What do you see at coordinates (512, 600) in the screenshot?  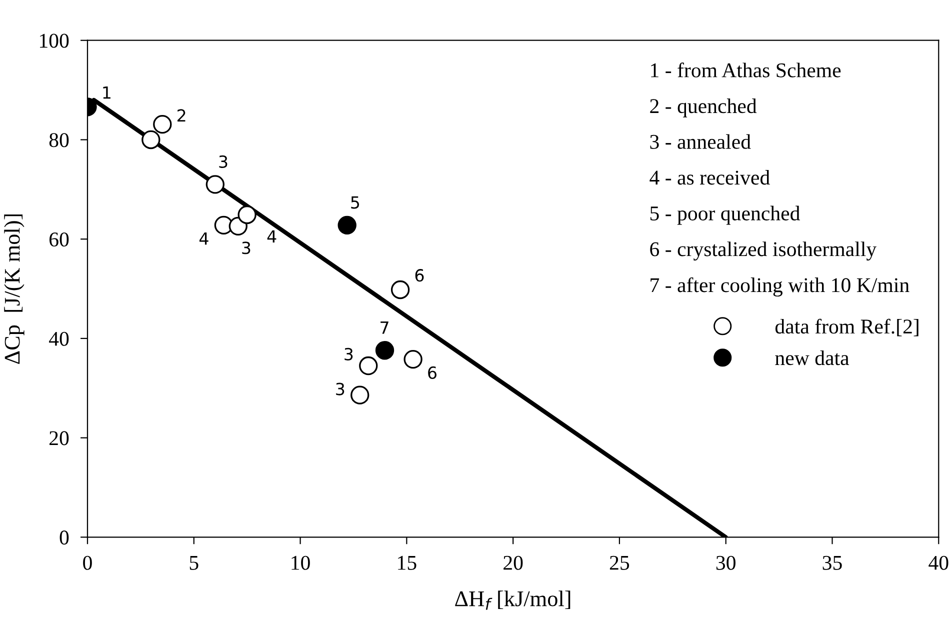 I see `x-axis-title: ΔH$_{f}$ [kJ/mol]` at bounding box center [512, 600].